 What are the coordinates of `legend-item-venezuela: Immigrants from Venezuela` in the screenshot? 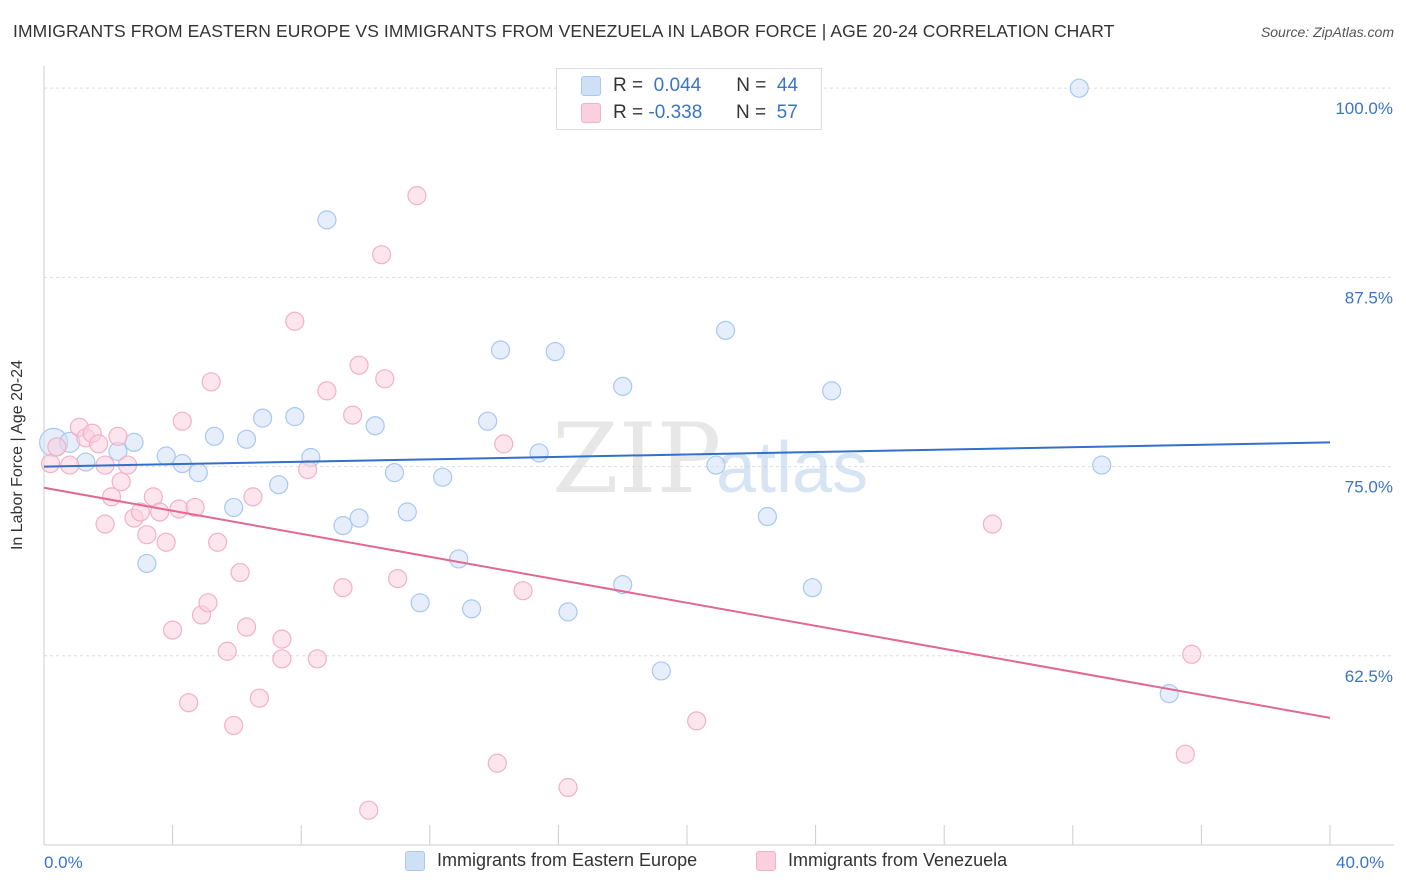 It's located at (881, 860).